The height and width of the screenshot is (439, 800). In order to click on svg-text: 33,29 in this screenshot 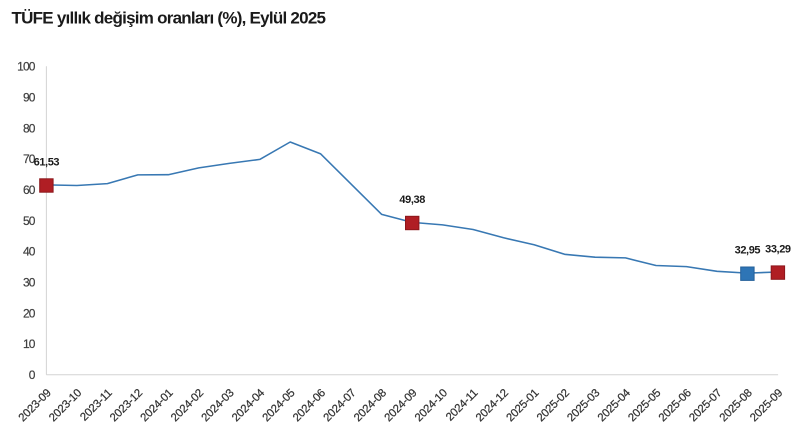, I will do `click(778, 250)`.